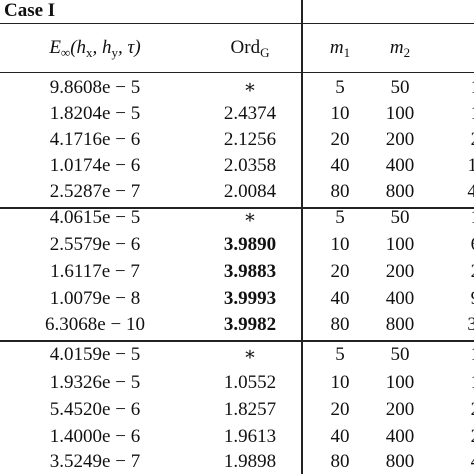 The image size is (474, 474). Describe the element at coordinates (95, 87) in the screenshot. I see `table-cell: 9.8608e − 5` at that location.